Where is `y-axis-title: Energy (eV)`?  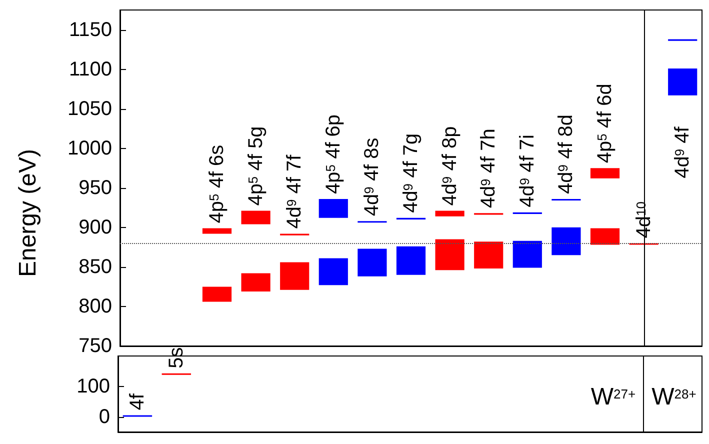 y-axis-title: Energy (eV) is located at coordinates (28, 213).